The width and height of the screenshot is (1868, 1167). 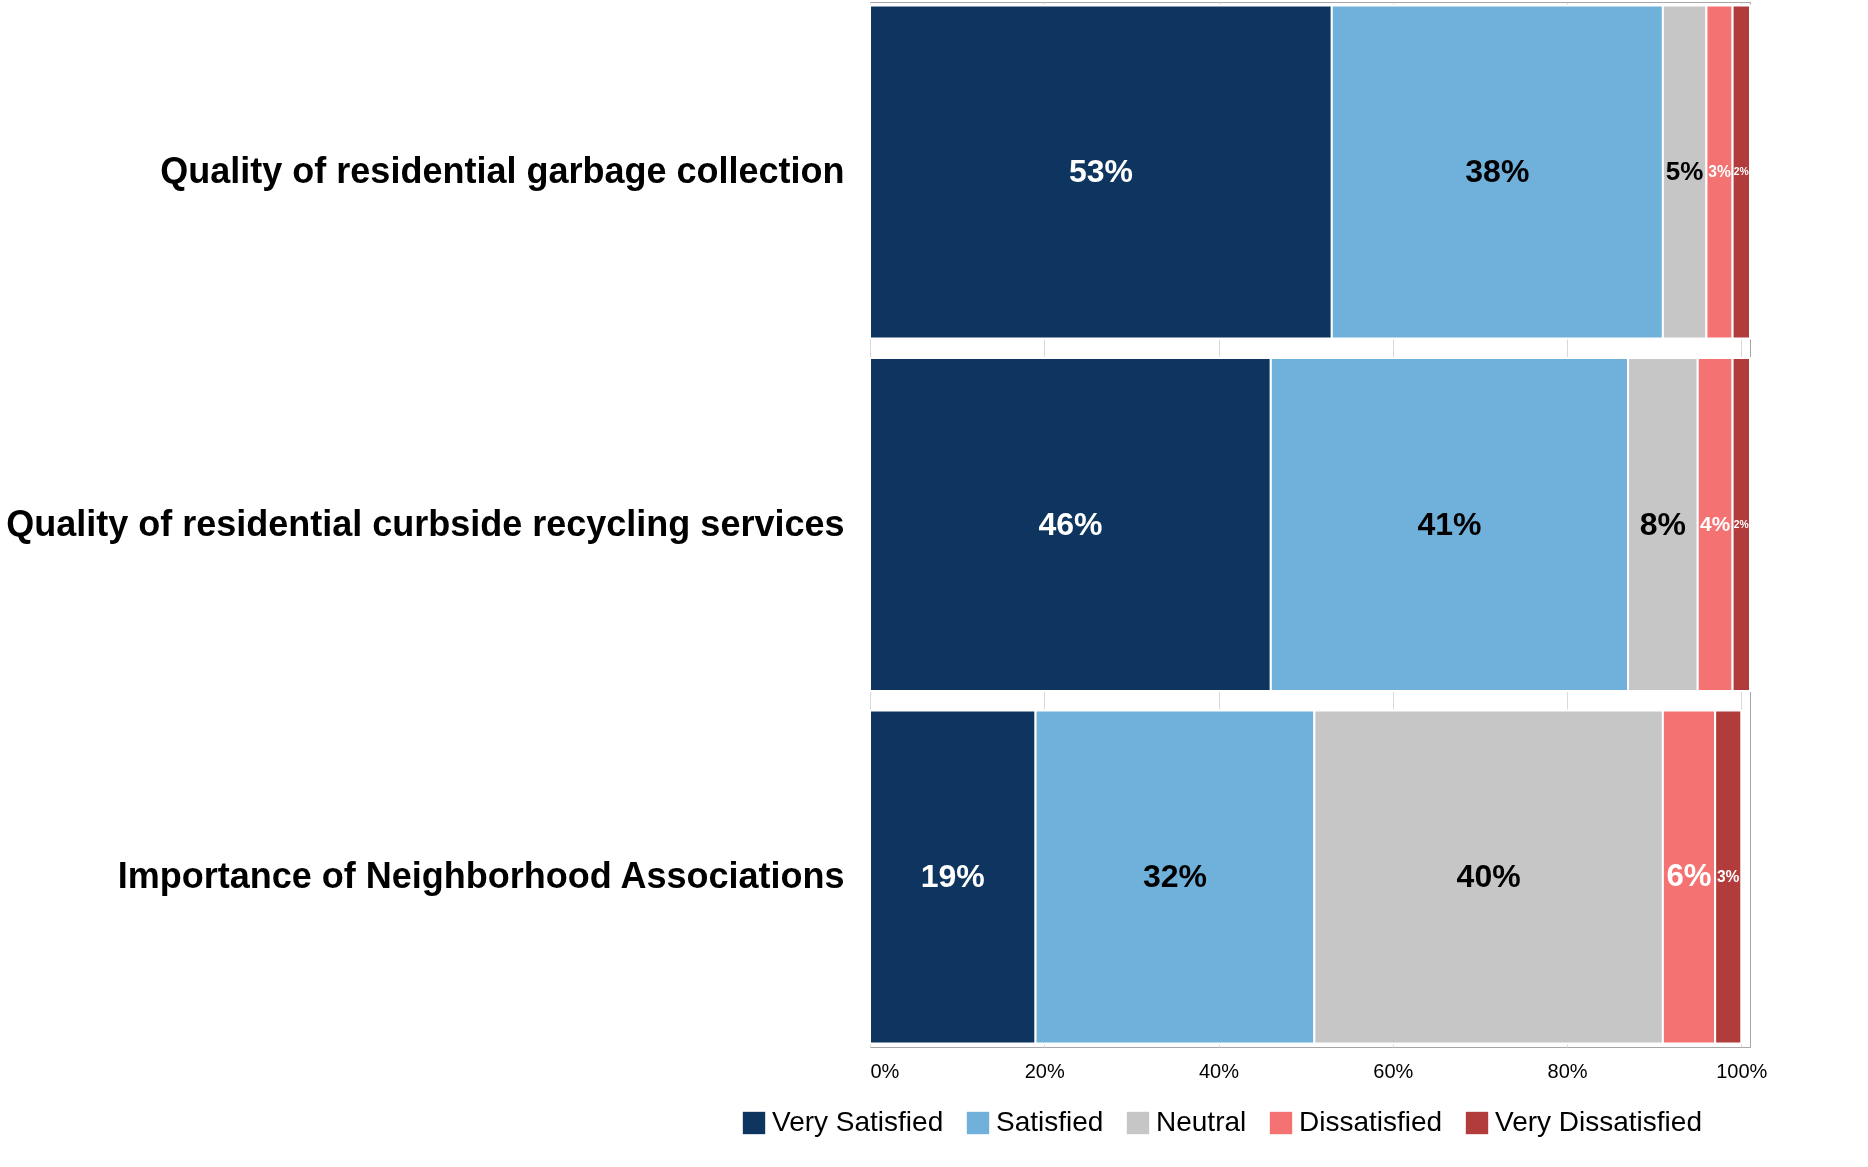 What do you see at coordinates (1742, 1070) in the screenshot?
I see `x-tick-label: 100%` at bounding box center [1742, 1070].